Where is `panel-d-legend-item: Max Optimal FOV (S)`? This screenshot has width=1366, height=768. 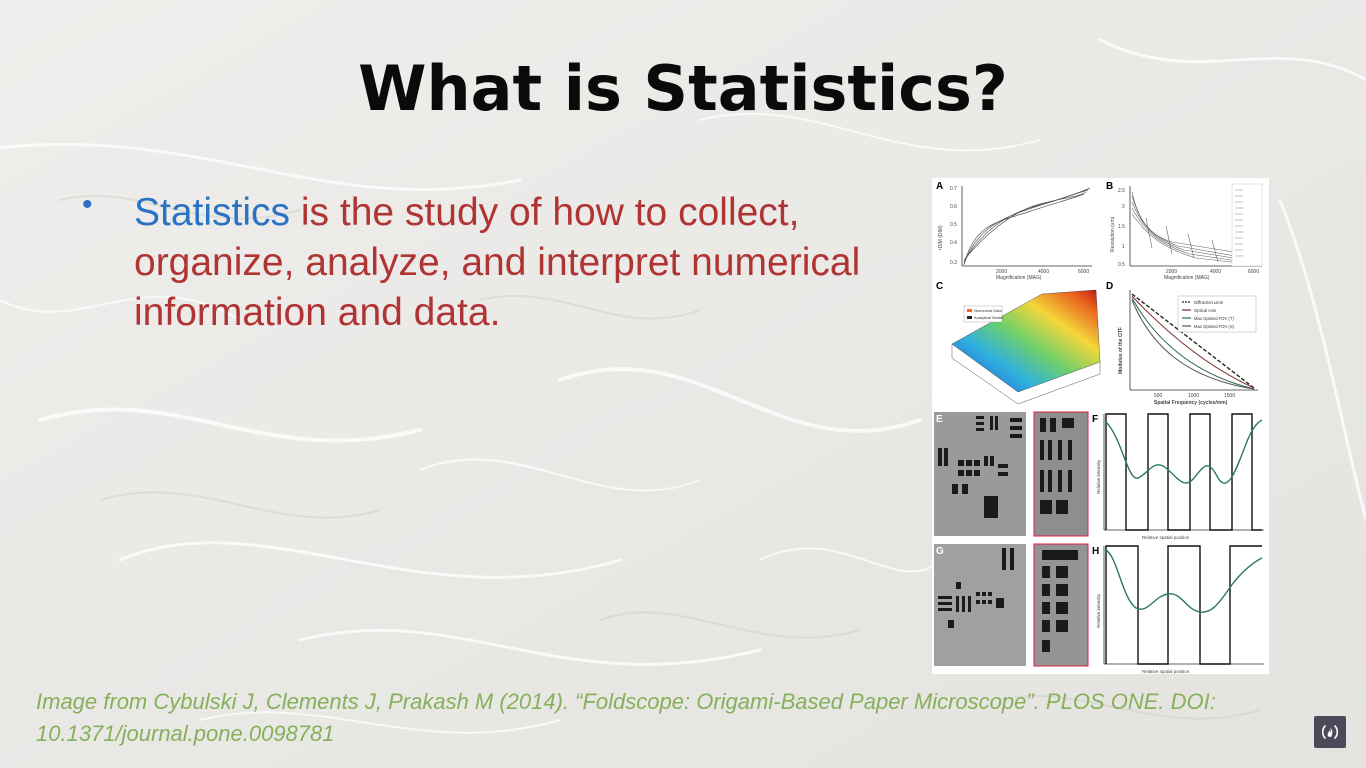
panel-d-legend-item: Max Optimal FOV (S) is located at coordinates (1214, 326).